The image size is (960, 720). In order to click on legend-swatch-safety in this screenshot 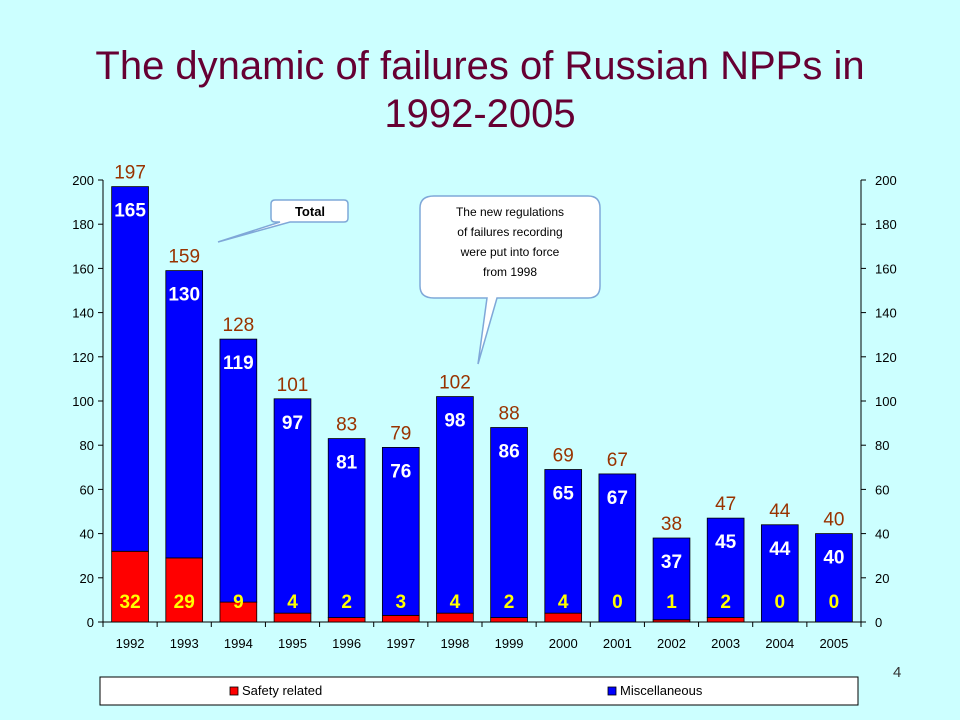, I will do `click(234, 691)`.